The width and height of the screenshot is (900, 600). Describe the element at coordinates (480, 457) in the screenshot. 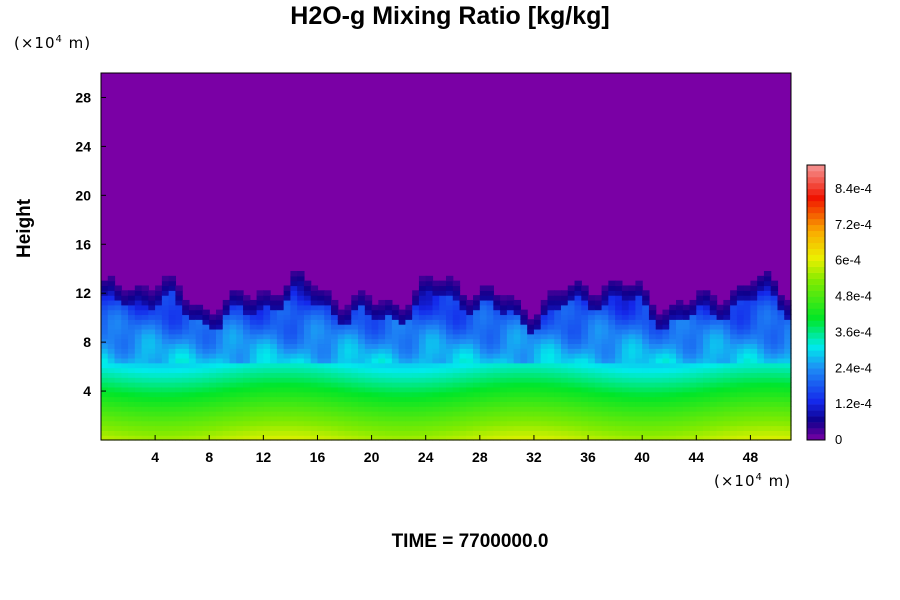

I see `x-tick-label: 28` at that location.